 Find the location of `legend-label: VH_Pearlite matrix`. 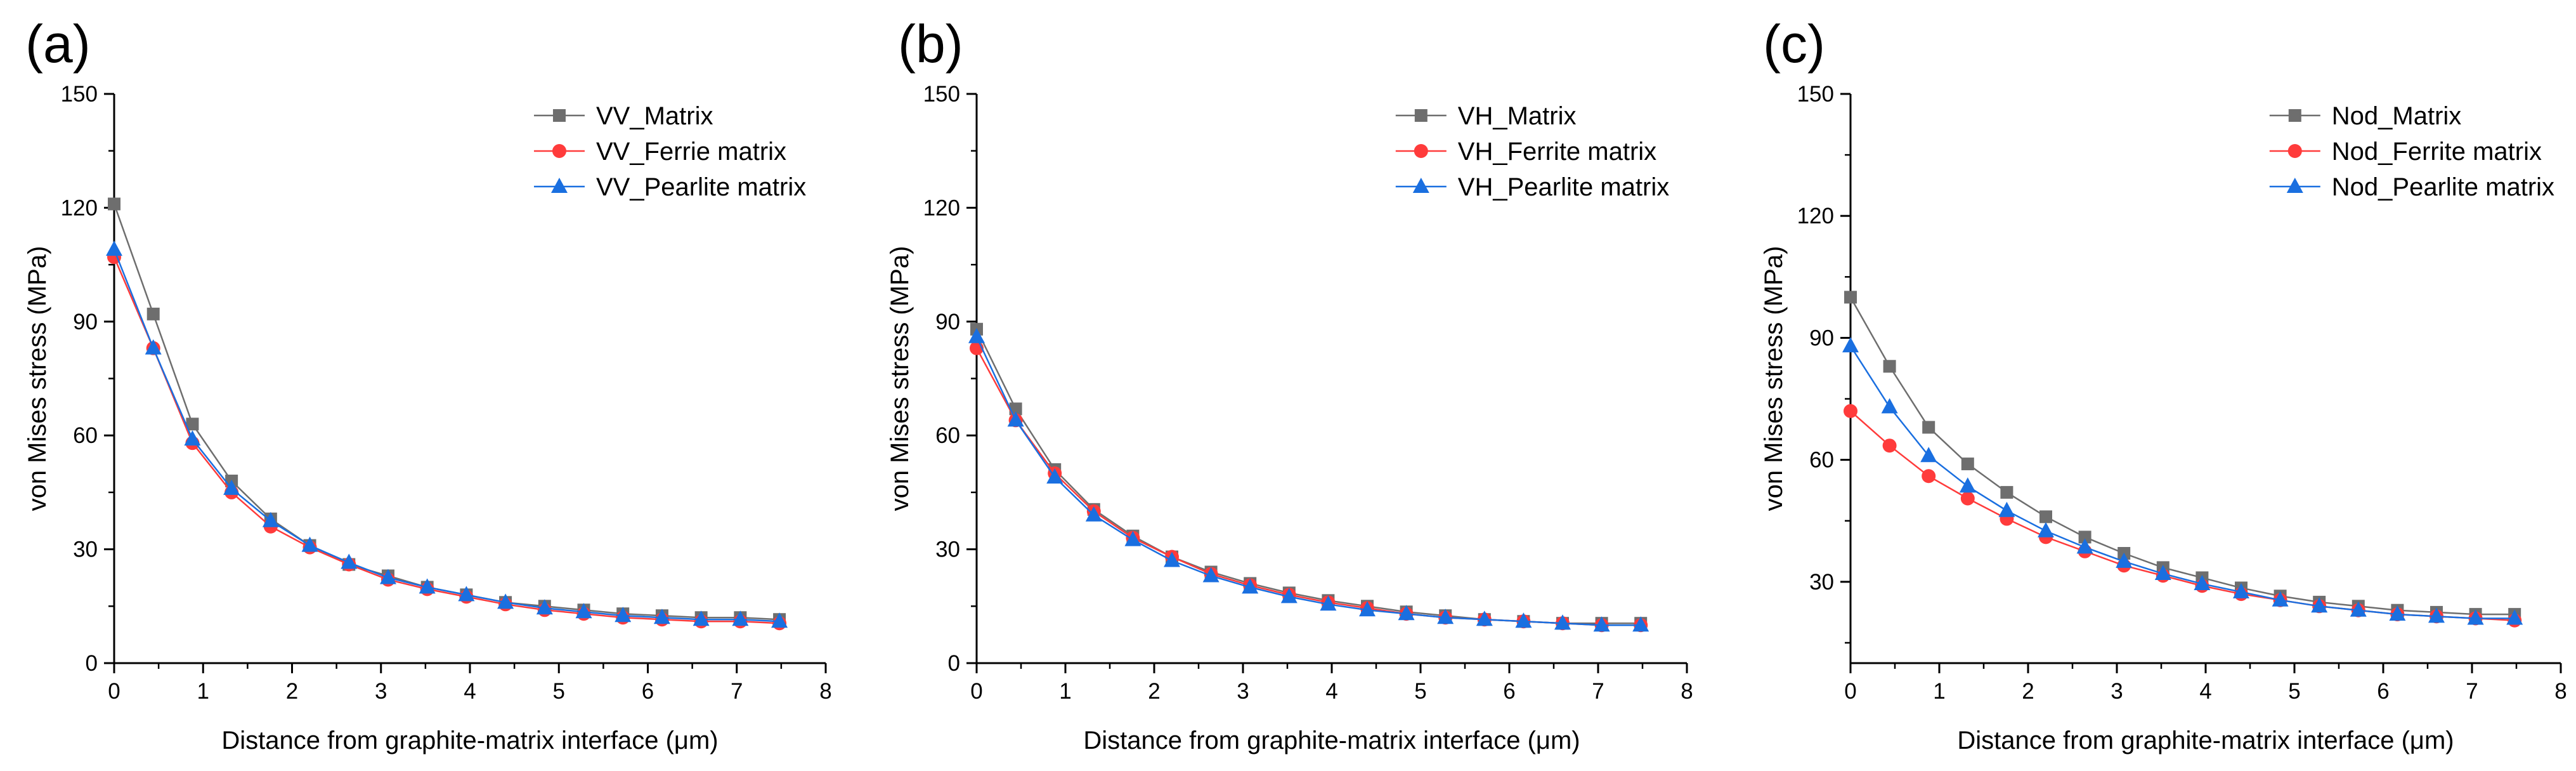

legend-label: VH_Pearlite matrix is located at coordinates (1563, 187).